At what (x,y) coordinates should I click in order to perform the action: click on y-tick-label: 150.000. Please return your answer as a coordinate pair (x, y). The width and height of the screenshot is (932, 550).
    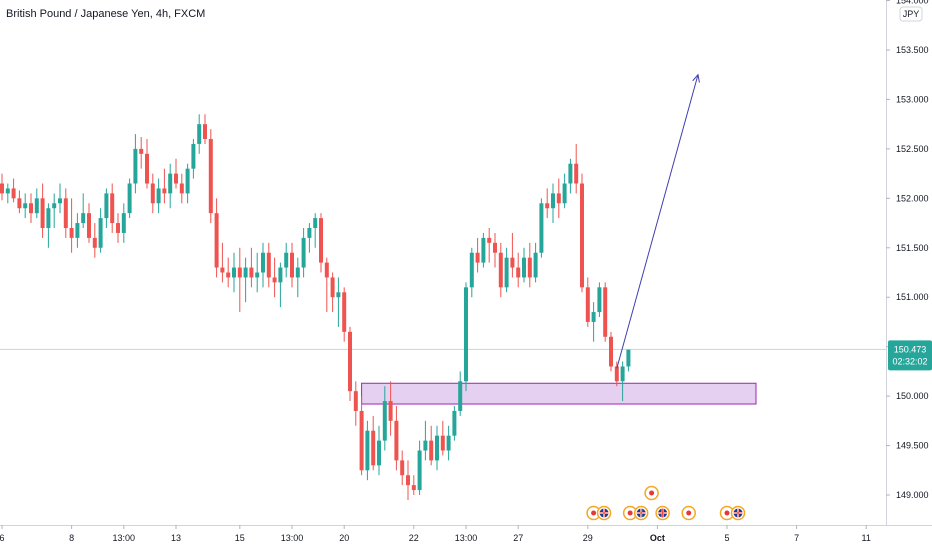
    Looking at the image, I should click on (912, 396).